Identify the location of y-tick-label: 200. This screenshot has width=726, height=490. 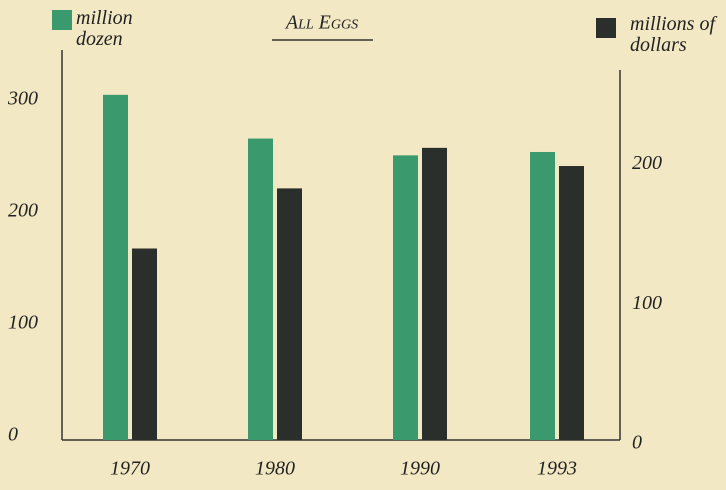
(23, 210).